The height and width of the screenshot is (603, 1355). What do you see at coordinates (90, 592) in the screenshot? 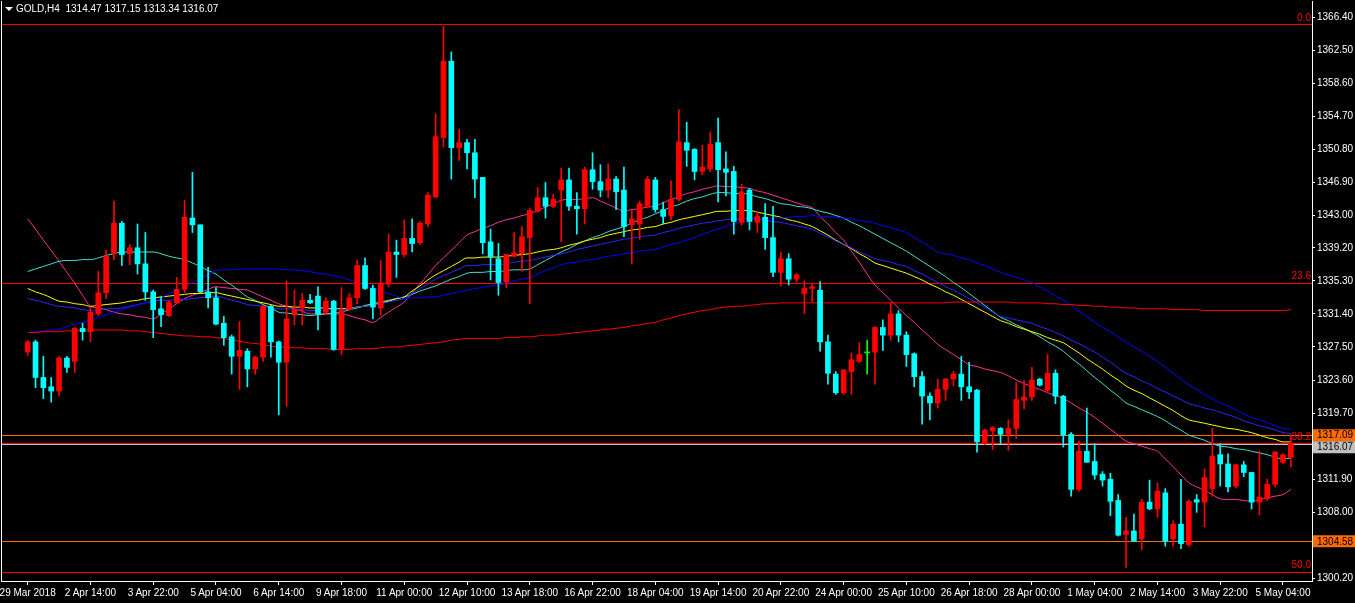
I see `x-tick-label: 2 Apr 14:00` at bounding box center [90, 592].